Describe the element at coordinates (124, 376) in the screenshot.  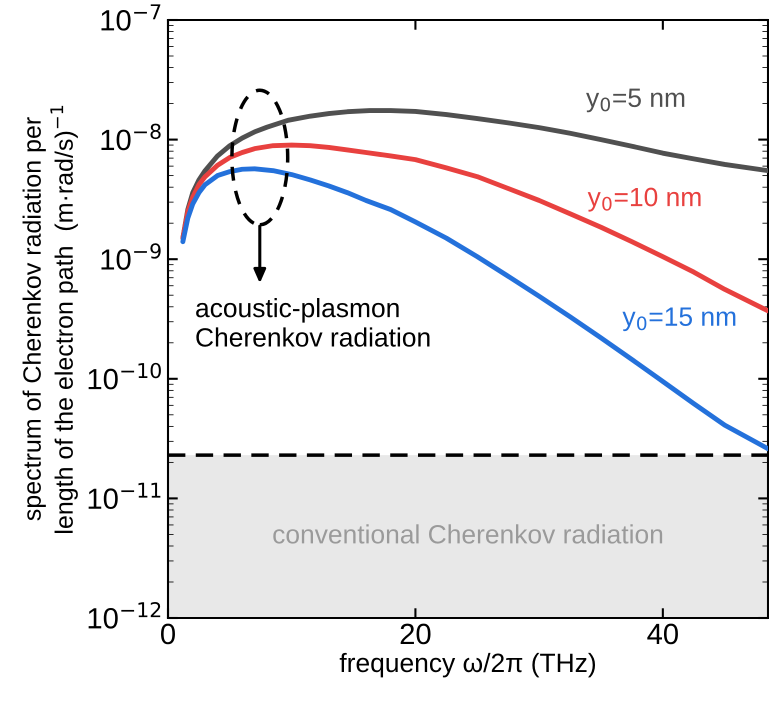
I see `y-tick-label: 10$^{−10}$` at that location.